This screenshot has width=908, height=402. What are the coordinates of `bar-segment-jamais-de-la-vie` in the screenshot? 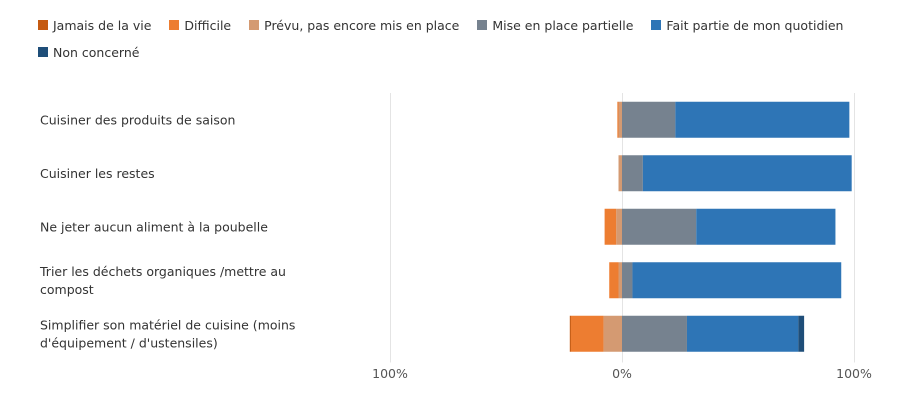 It's located at (570, 333).